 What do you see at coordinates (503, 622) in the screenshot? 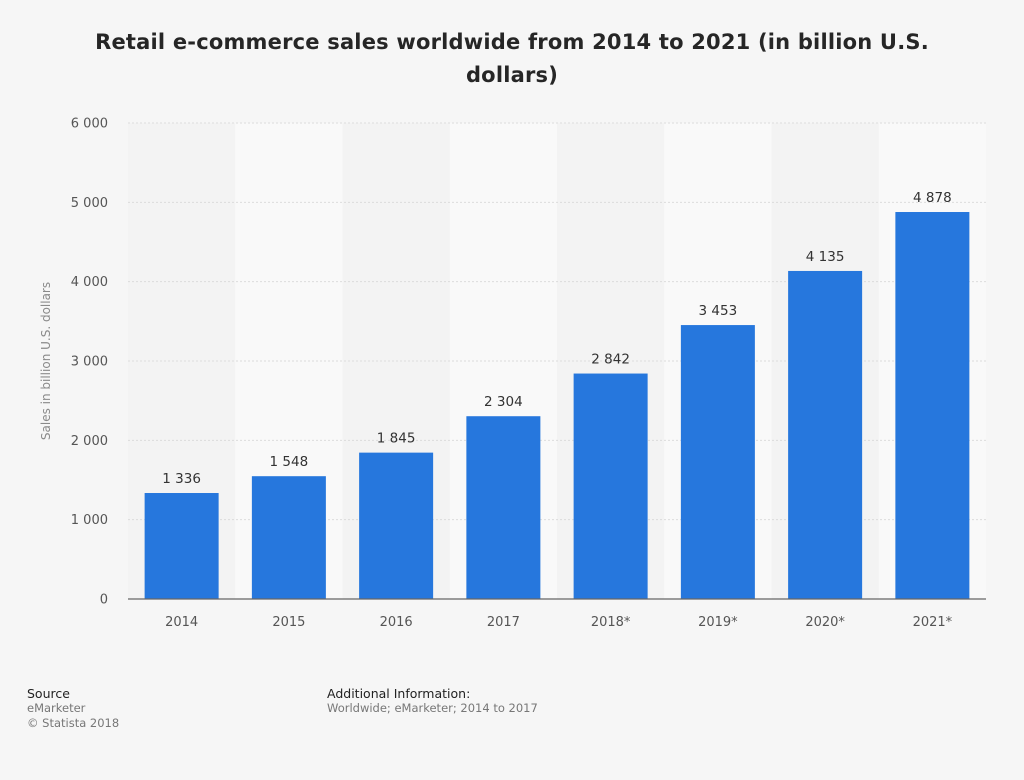
I see `x-tick-label: 2017` at bounding box center [503, 622].